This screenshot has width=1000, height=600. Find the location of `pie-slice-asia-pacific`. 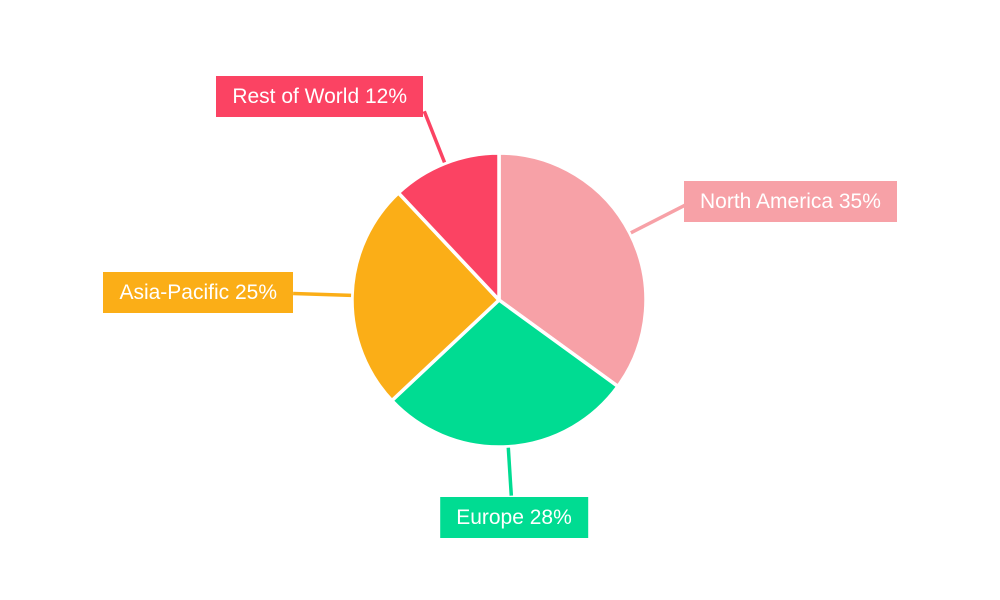

pie-slice-asia-pacific is located at coordinates (425, 297).